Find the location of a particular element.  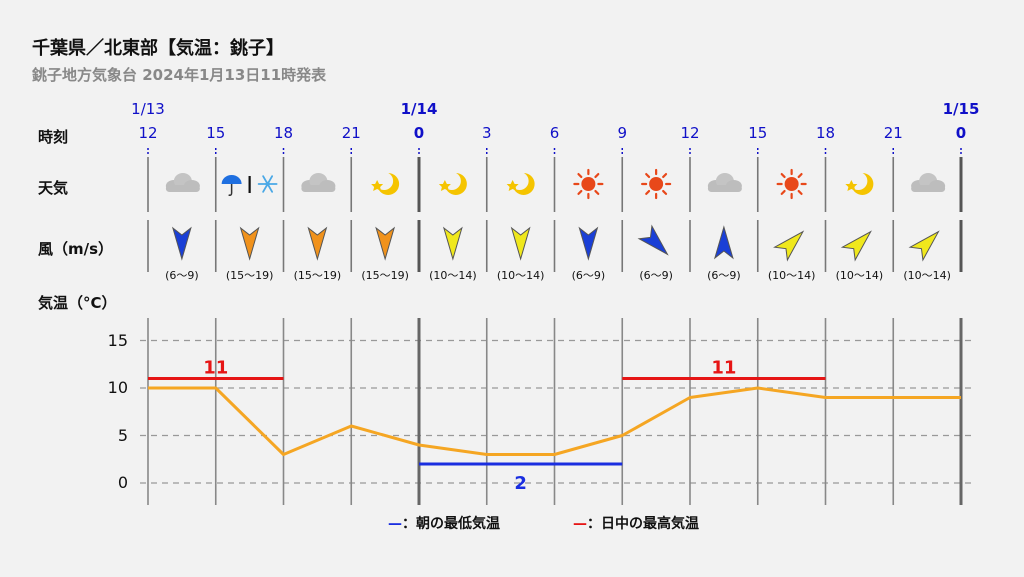

row-label-time: 時刻 is located at coordinates (53, 137).